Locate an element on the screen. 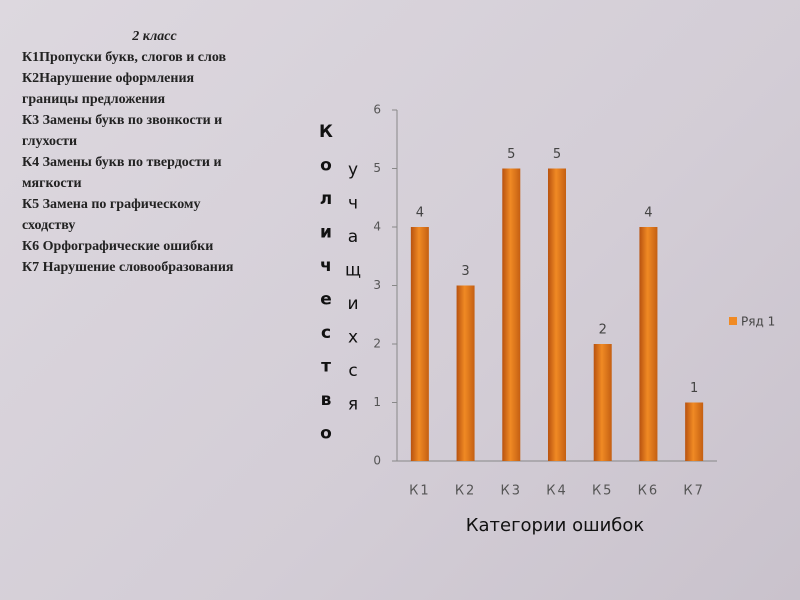 Image resolution: width=800 pixels, height=600 pixels. y-tick-label: 0 is located at coordinates (377, 461).